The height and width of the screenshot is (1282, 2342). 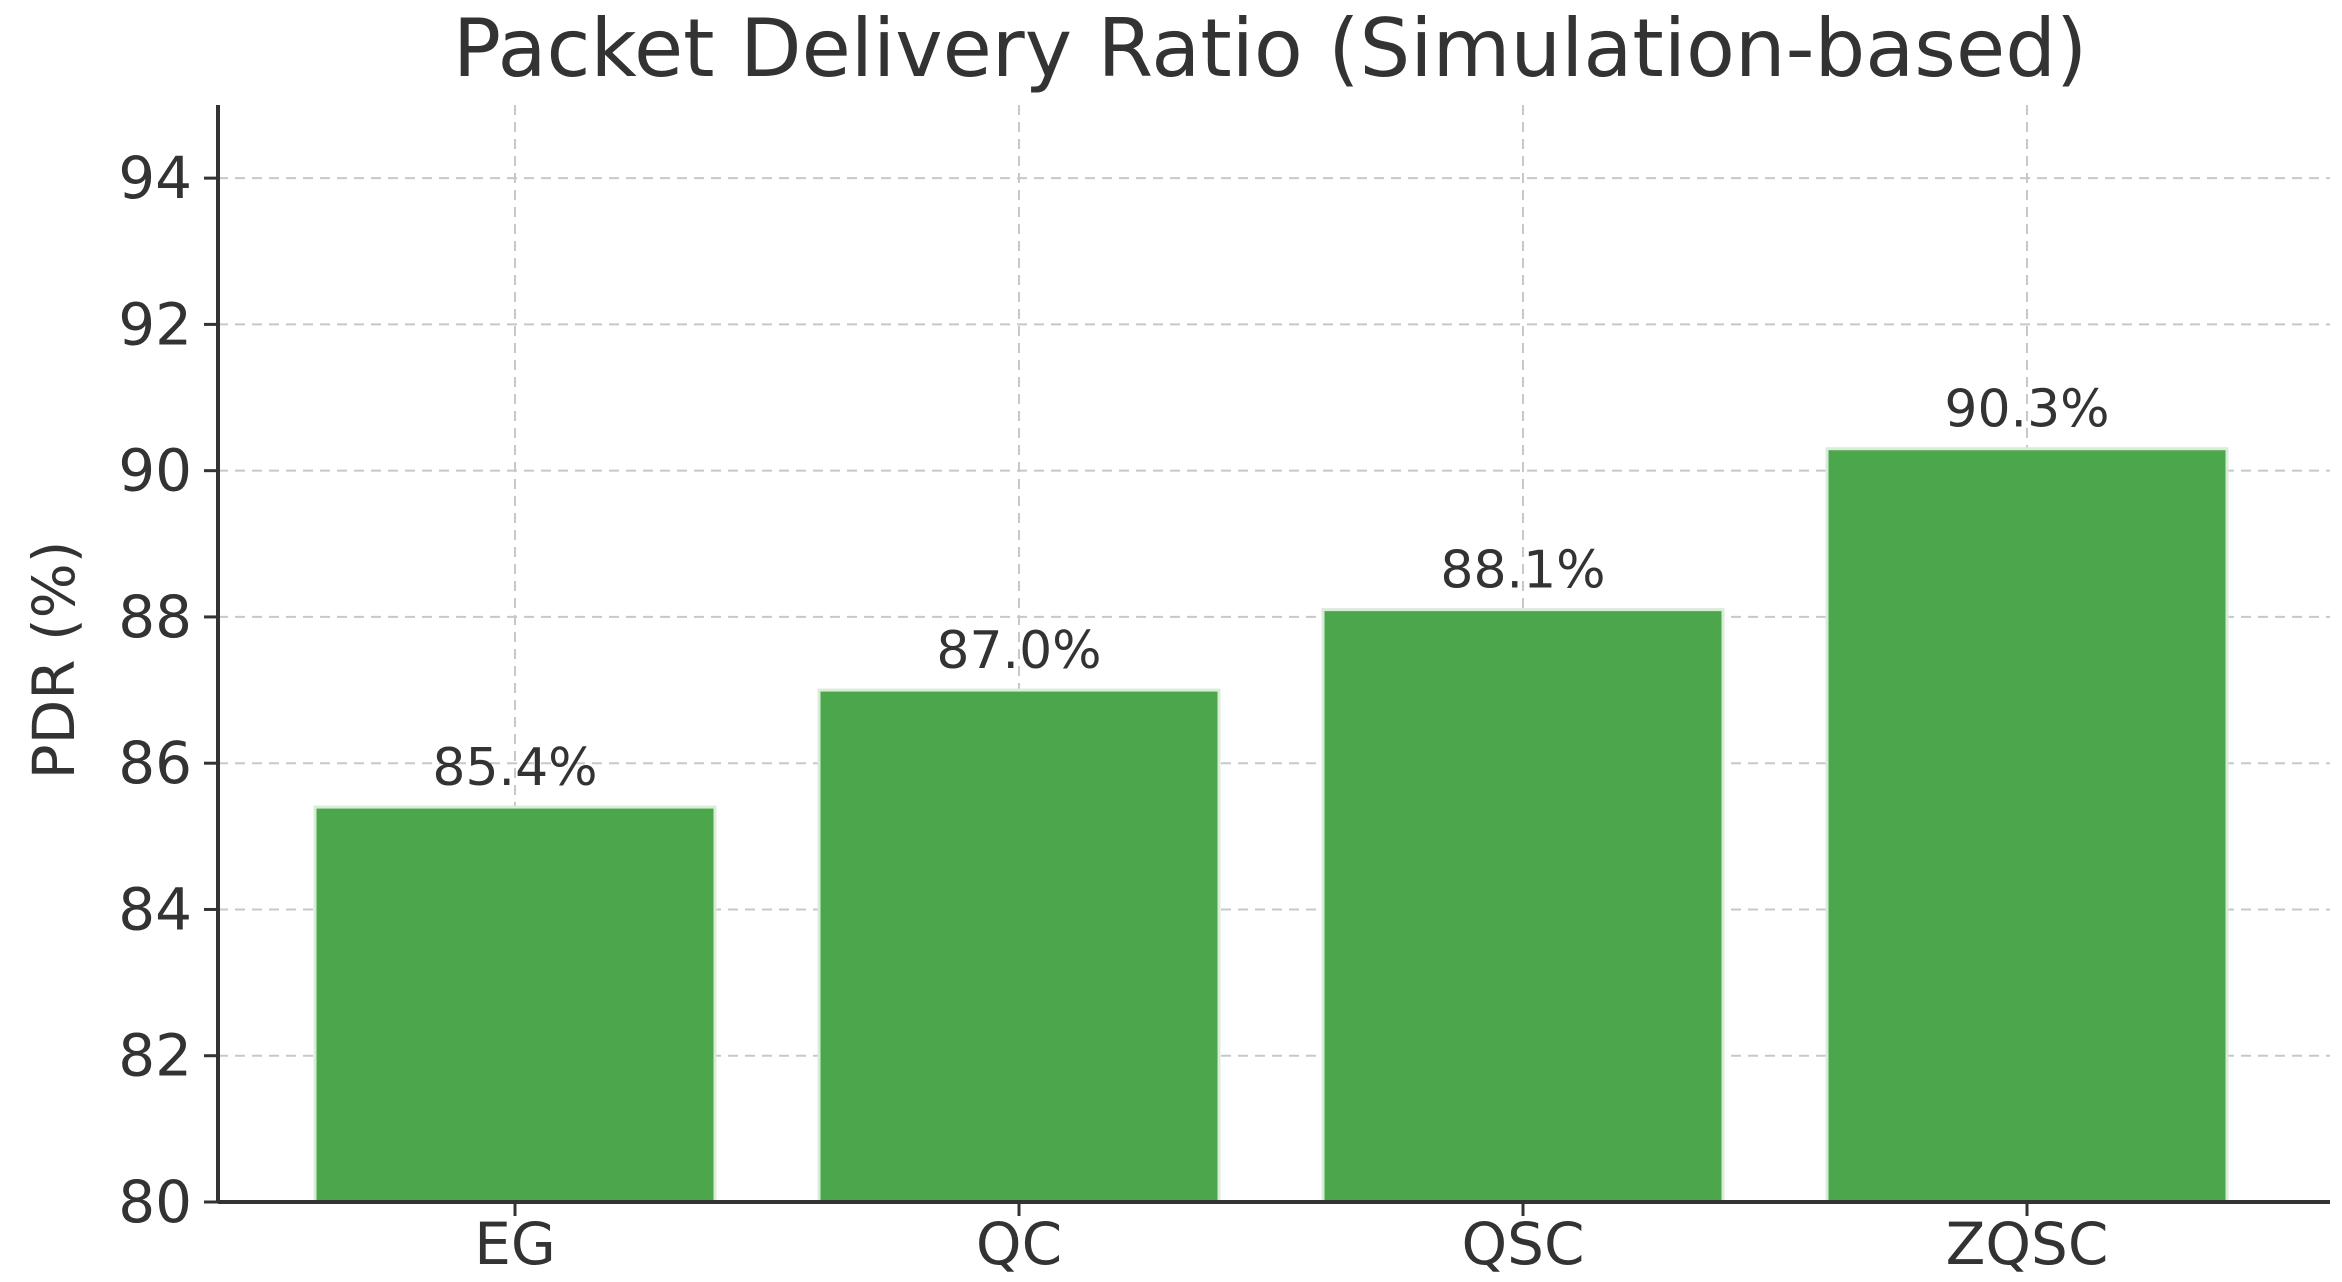 What do you see at coordinates (155, 178) in the screenshot?
I see `y-tick-label: 94` at bounding box center [155, 178].